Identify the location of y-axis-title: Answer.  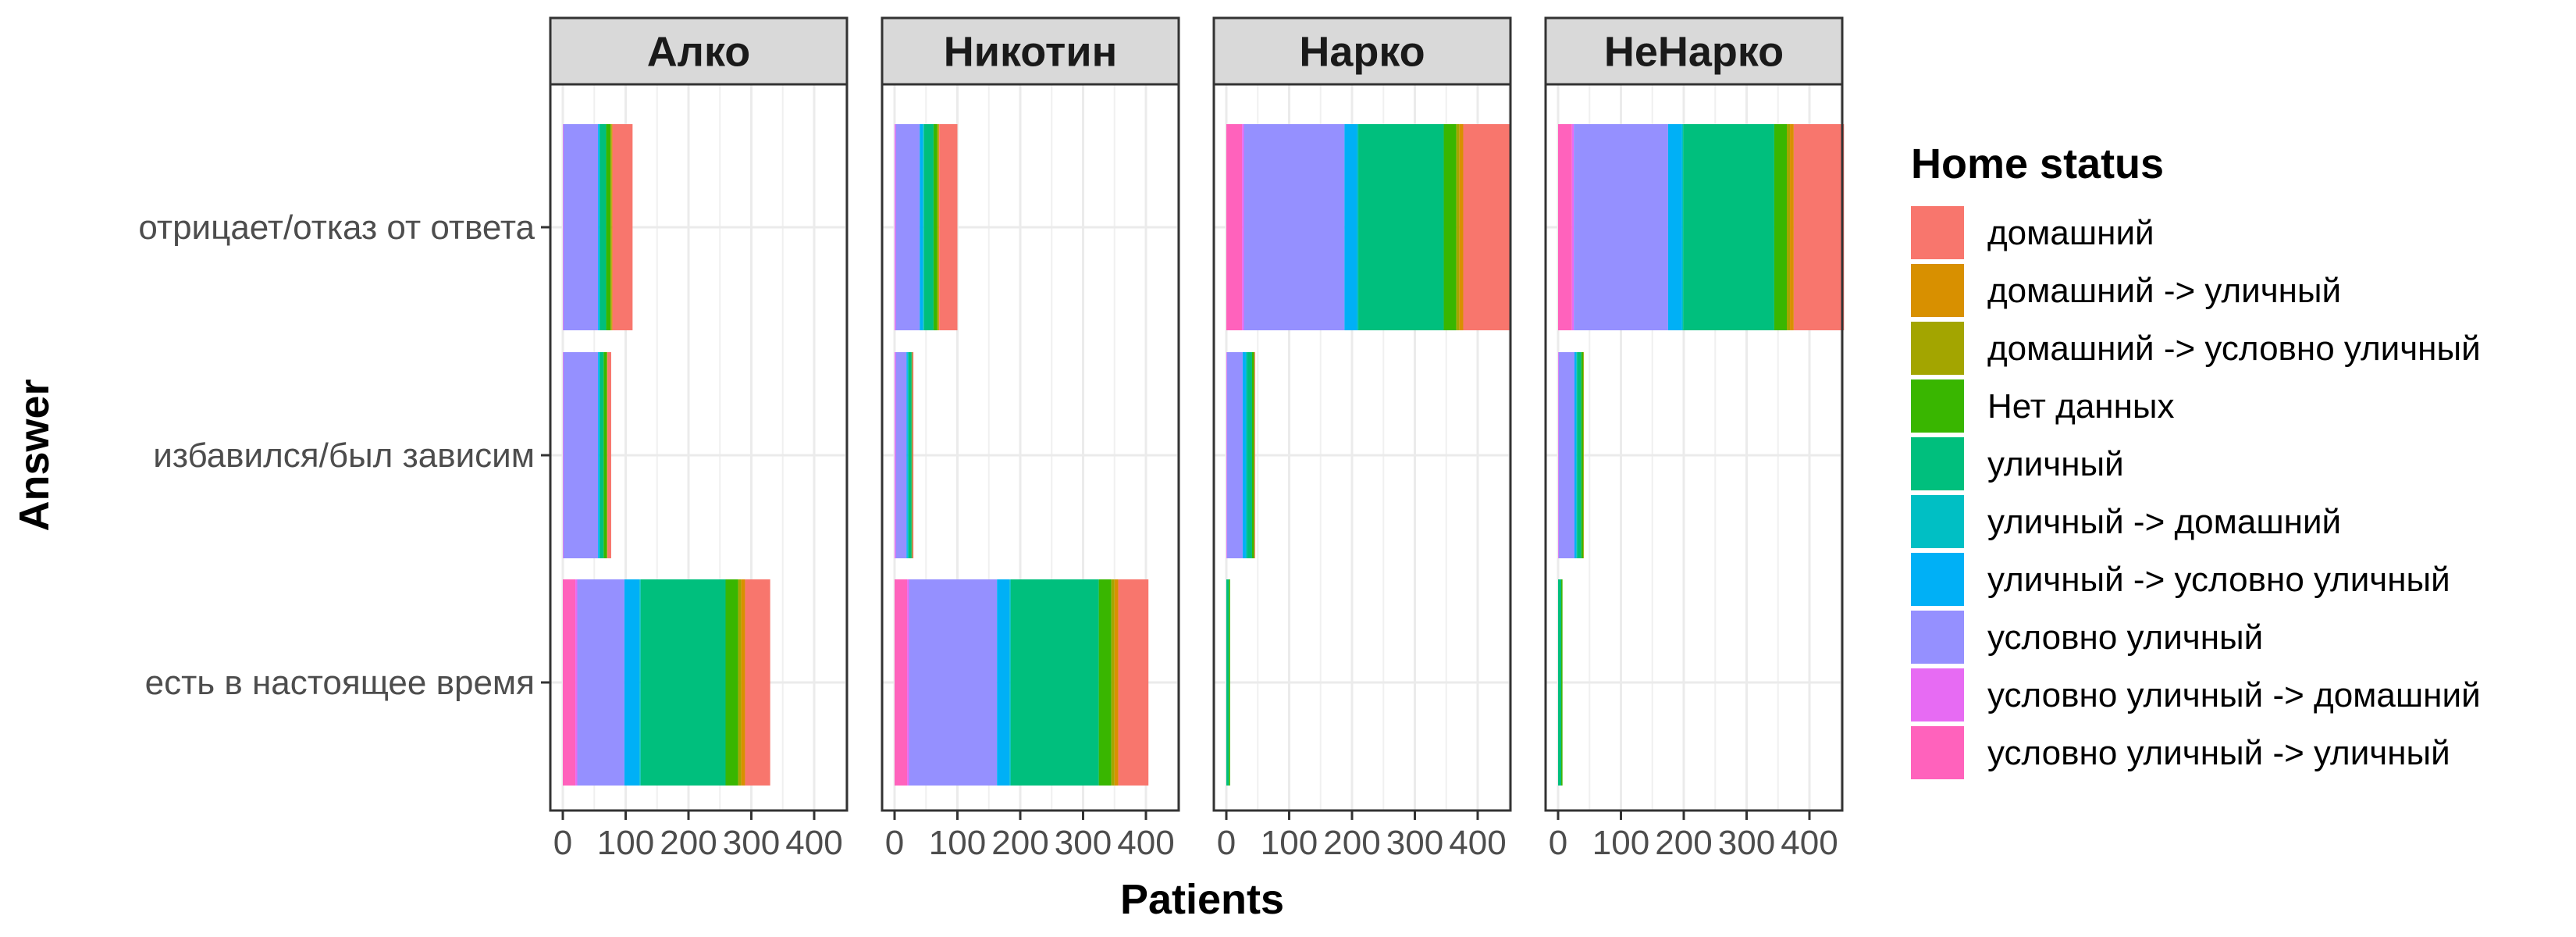
(34, 455).